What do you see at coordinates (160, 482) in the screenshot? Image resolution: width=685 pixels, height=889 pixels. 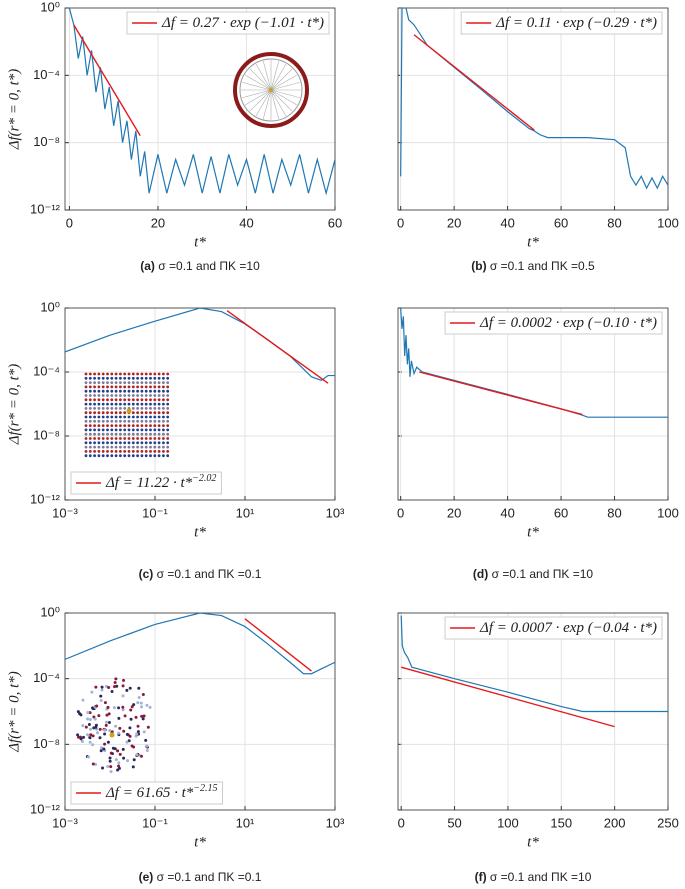 I see `legend-label: Δf = 11.22 · t*−2.02` at bounding box center [160, 482].